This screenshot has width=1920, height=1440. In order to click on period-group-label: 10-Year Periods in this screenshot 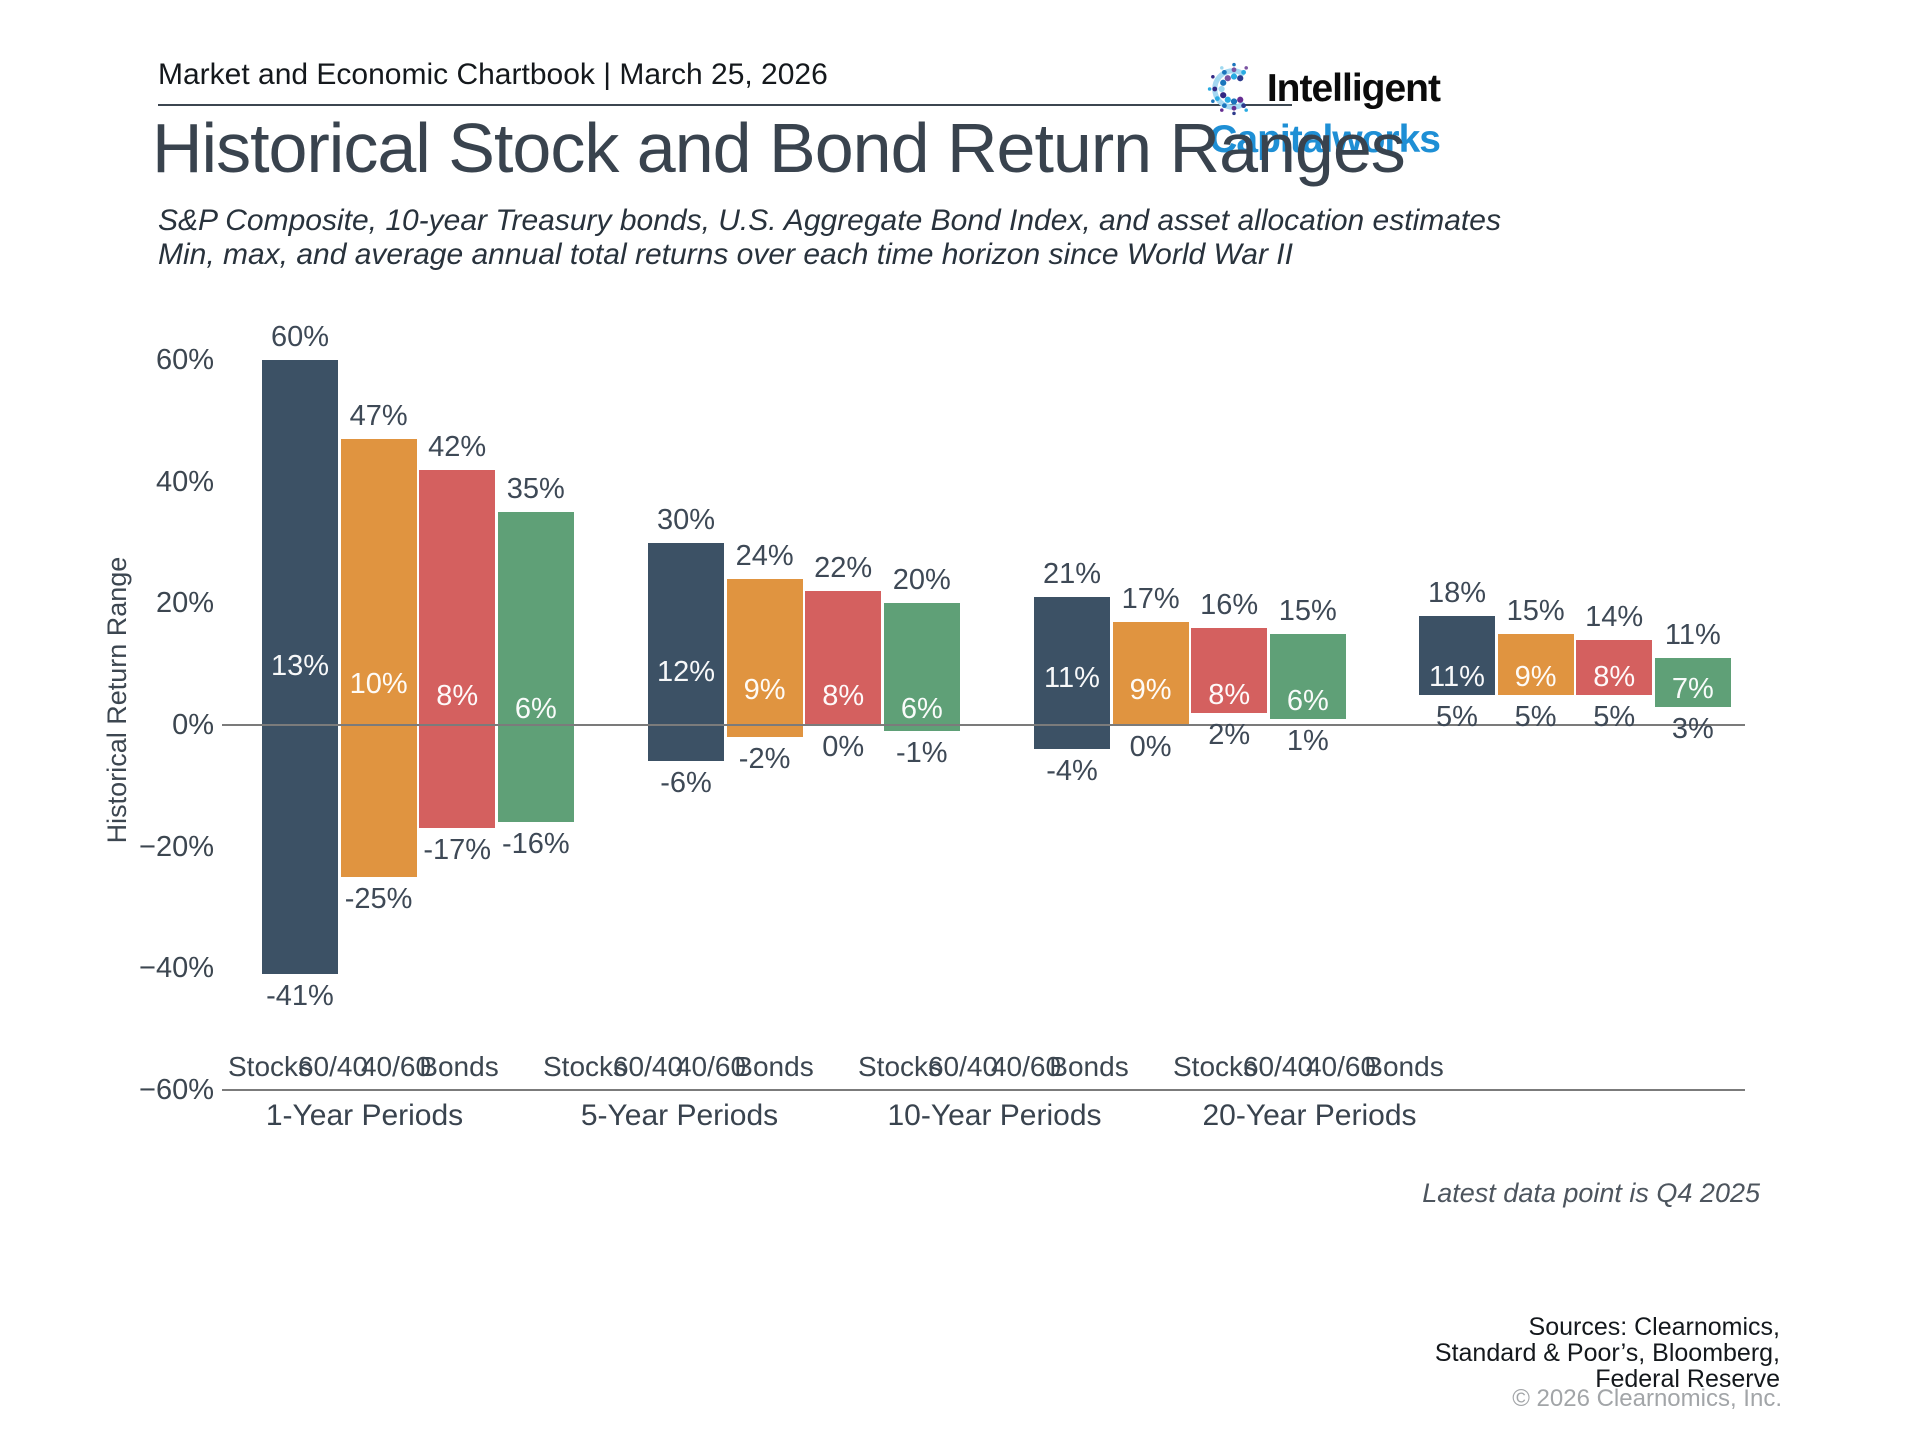, I will do `click(994, 1115)`.